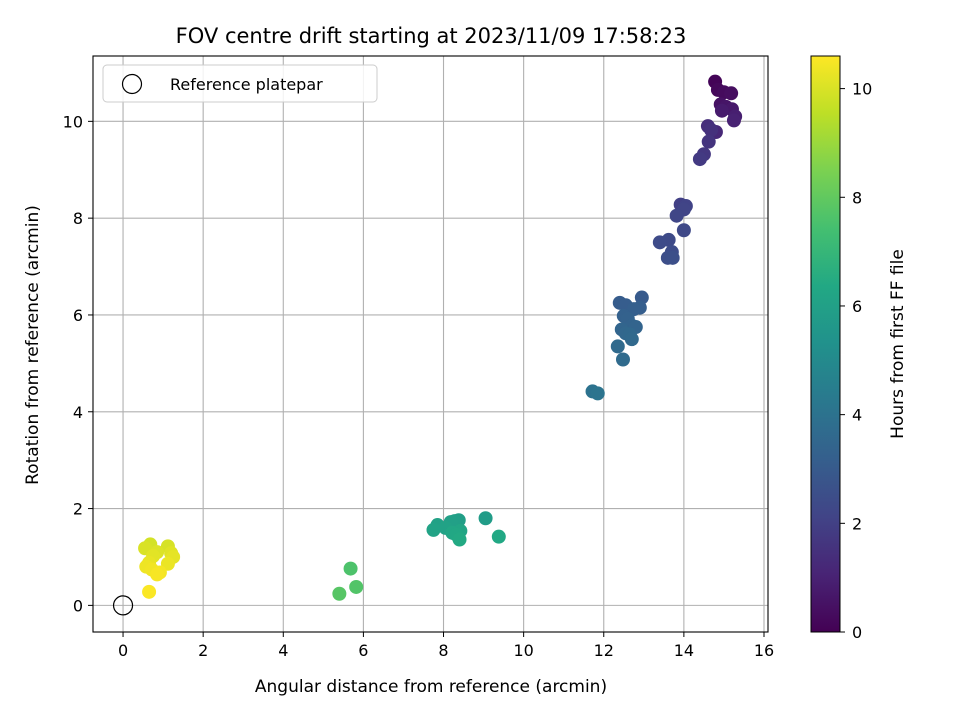 This screenshot has width=960, height=720. I want to click on y-axis-label: Rotation from reference (arcmin), so click(33, 345).